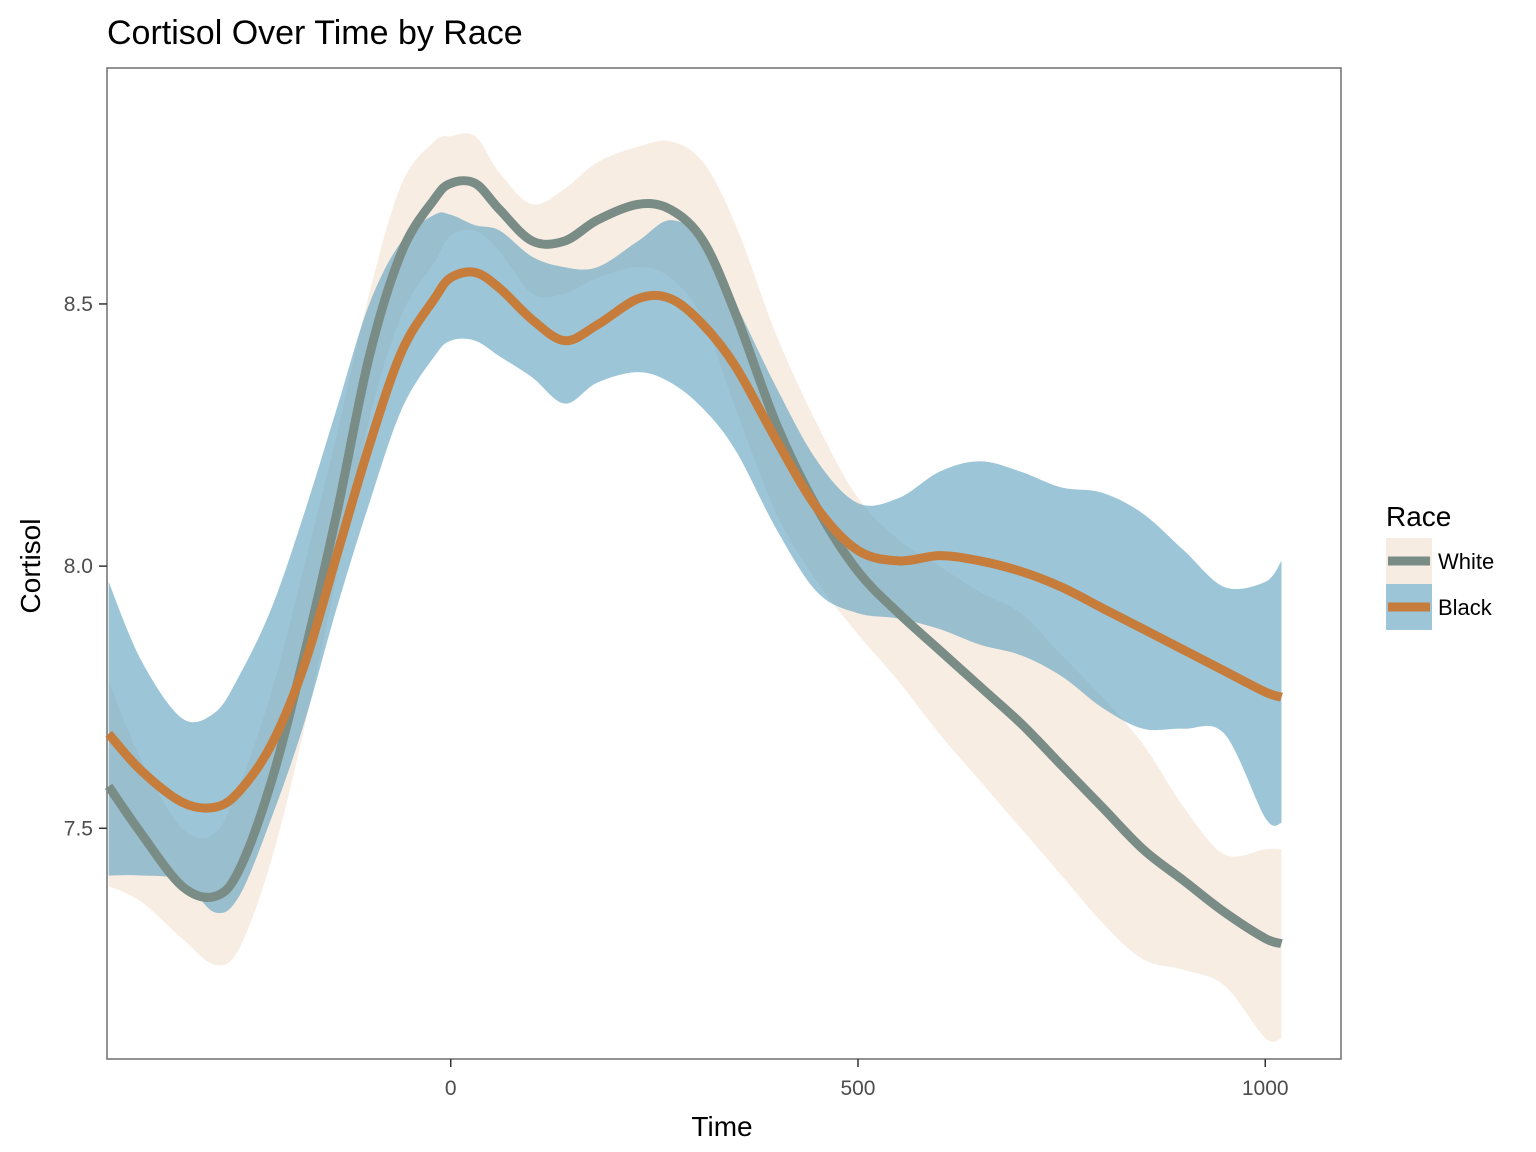  What do you see at coordinates (1465, 607) in the screenshot?
I see `legend-label-black: Black` at bounding box center [1465, 607].